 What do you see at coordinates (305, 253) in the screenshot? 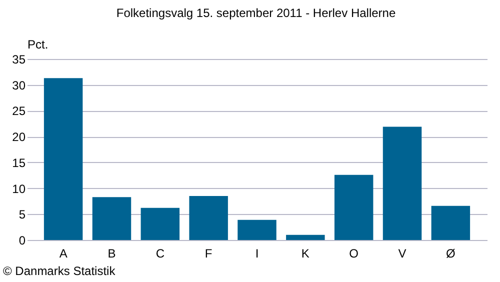
I see `x-tick-label: K` at bounding box center [305, 253].